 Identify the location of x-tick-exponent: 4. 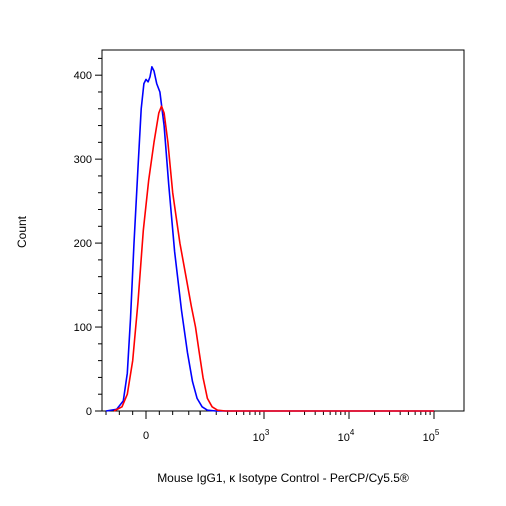
(352, 432).